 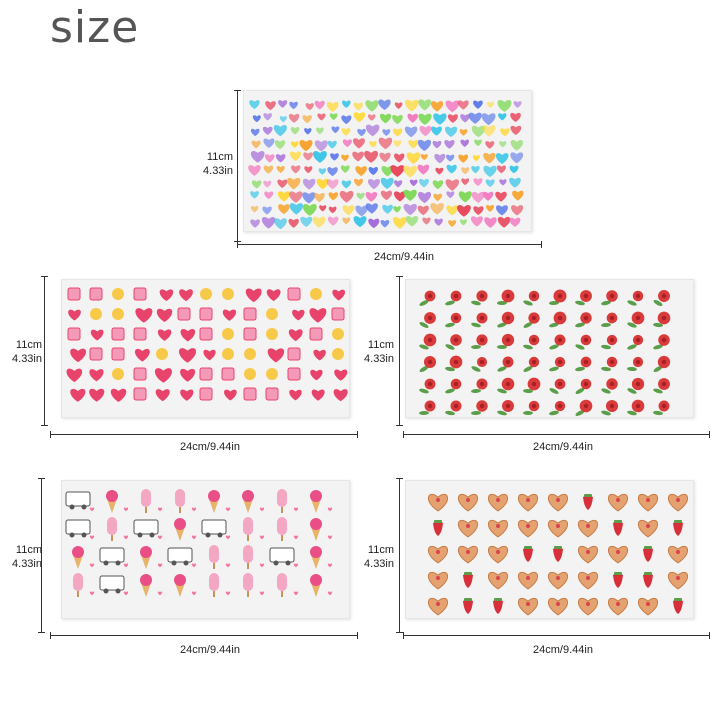 I want to click on sheet-heart-pies-strawberries, so click(x=549, y=549).